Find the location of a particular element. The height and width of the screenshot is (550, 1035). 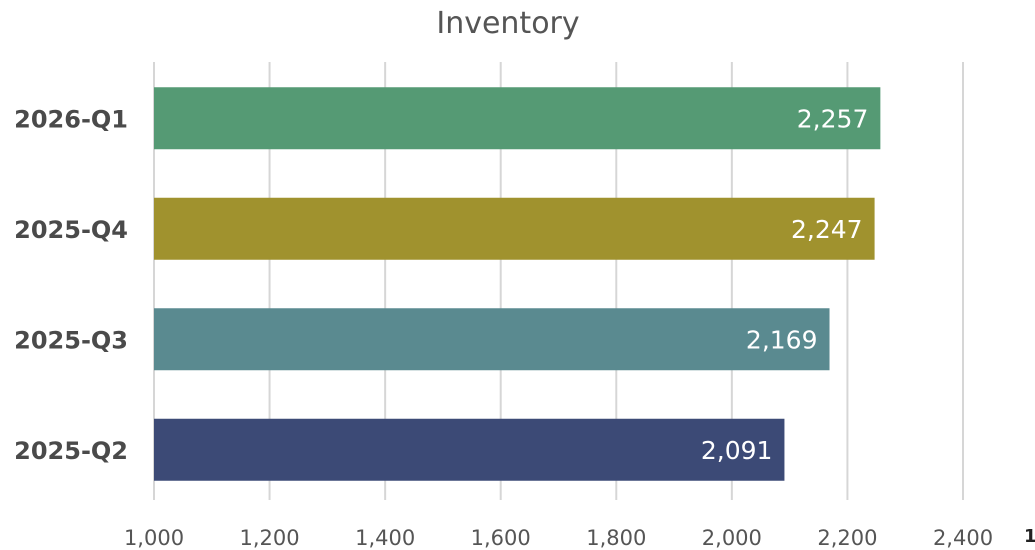

x-tick-label: 1,400 is located at coordinates (385, 538).